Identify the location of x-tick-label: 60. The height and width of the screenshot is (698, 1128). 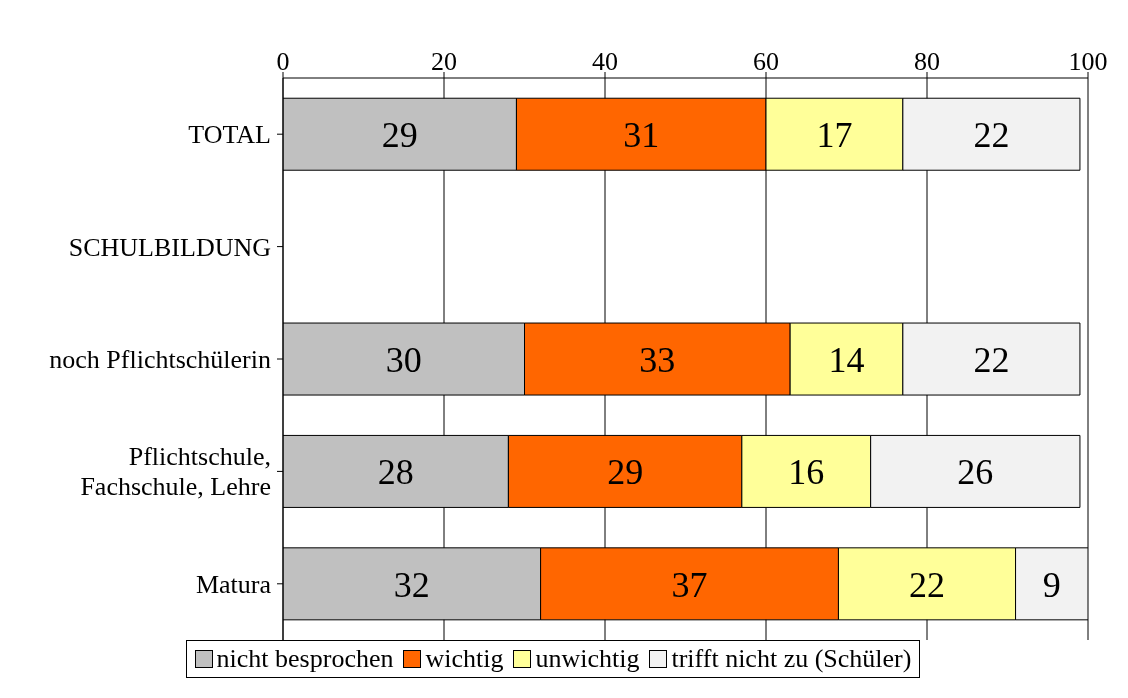
(766, 61).